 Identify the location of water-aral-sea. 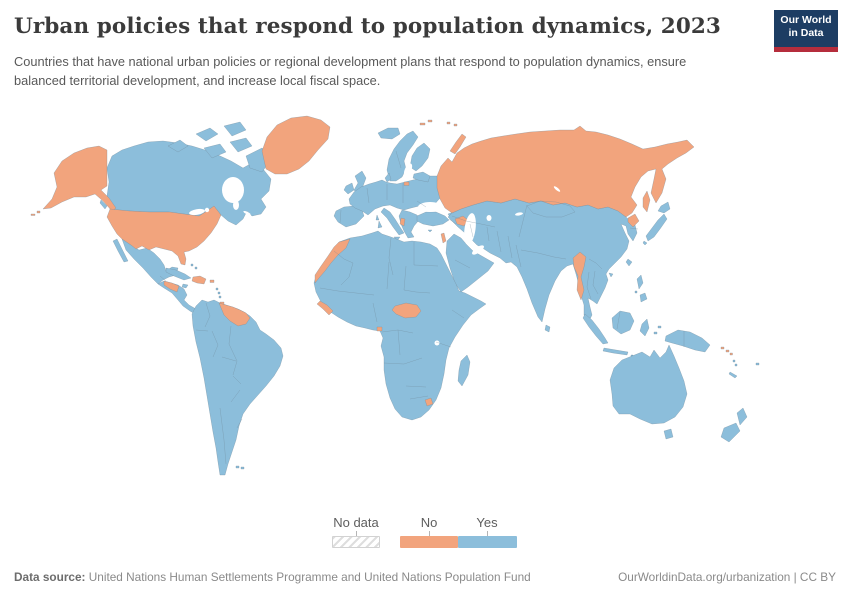
(489, 218).